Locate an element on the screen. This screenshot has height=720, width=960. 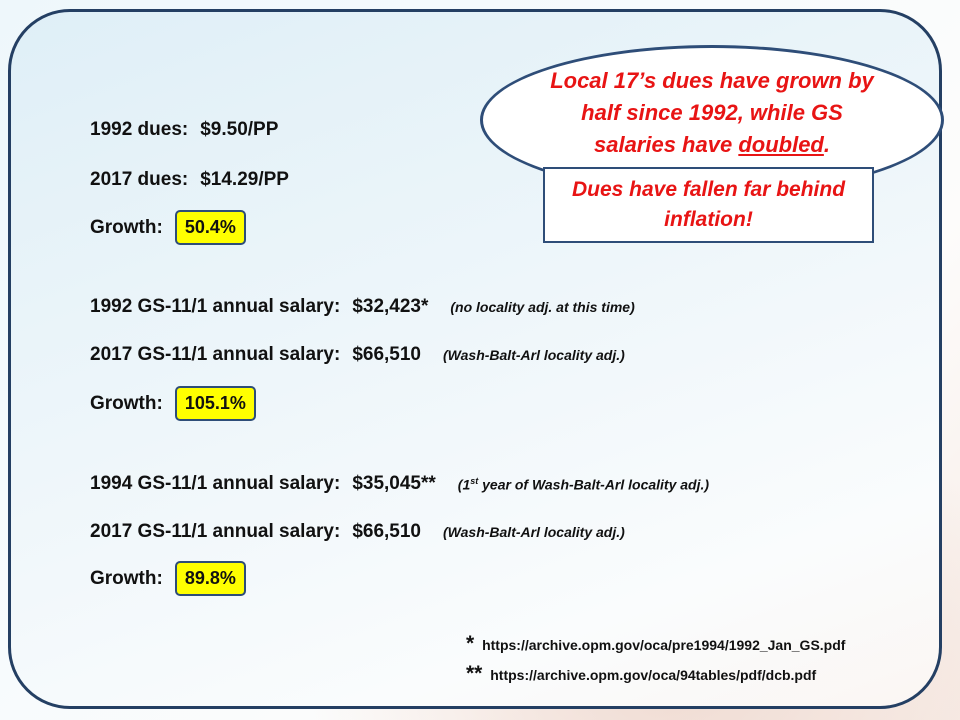
salary-1994-note-post: year of Wash-Balt-Arl locality adj.) is located at coordinates (594, 484).